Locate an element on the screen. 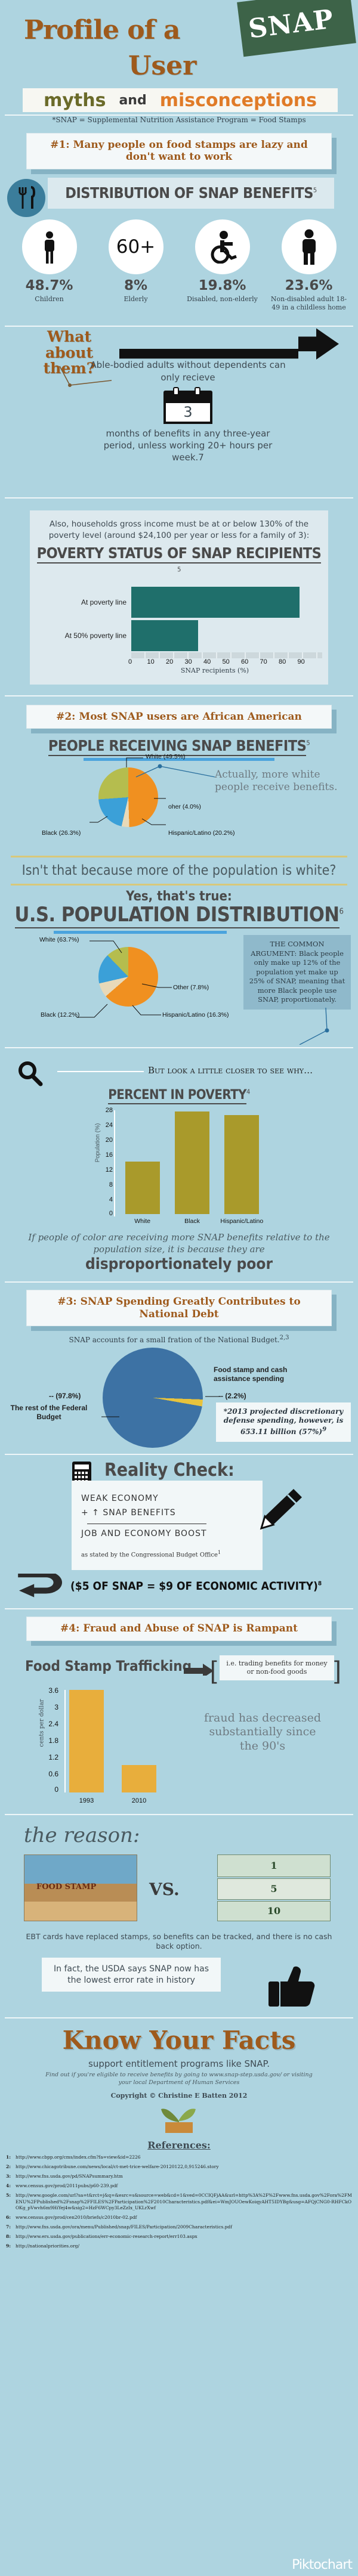  x-axis-label: SNAP recipients (%) is located at coordinates (214, 670).